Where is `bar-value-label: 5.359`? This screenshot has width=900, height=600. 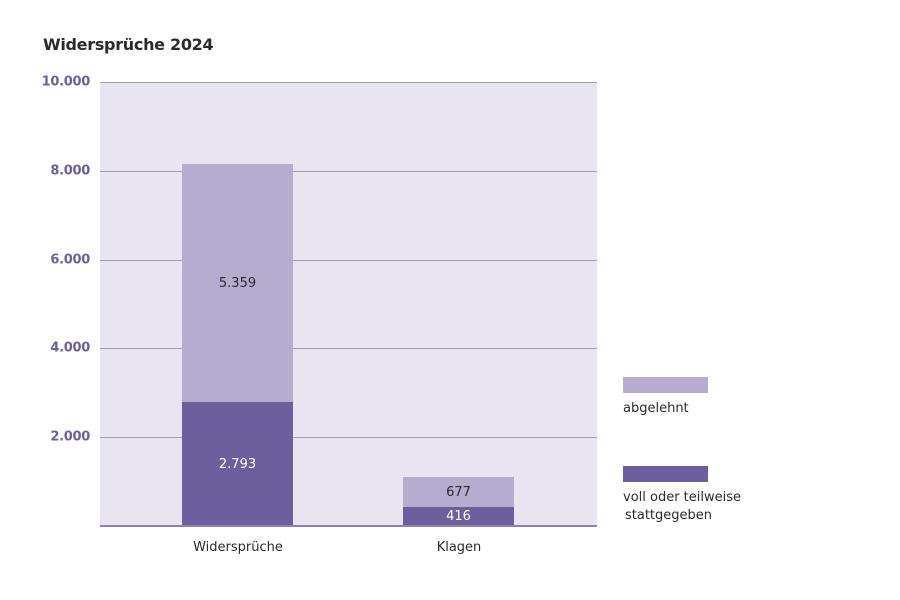 bar-value-label: 5.359 is located at coordinates (237, 283).